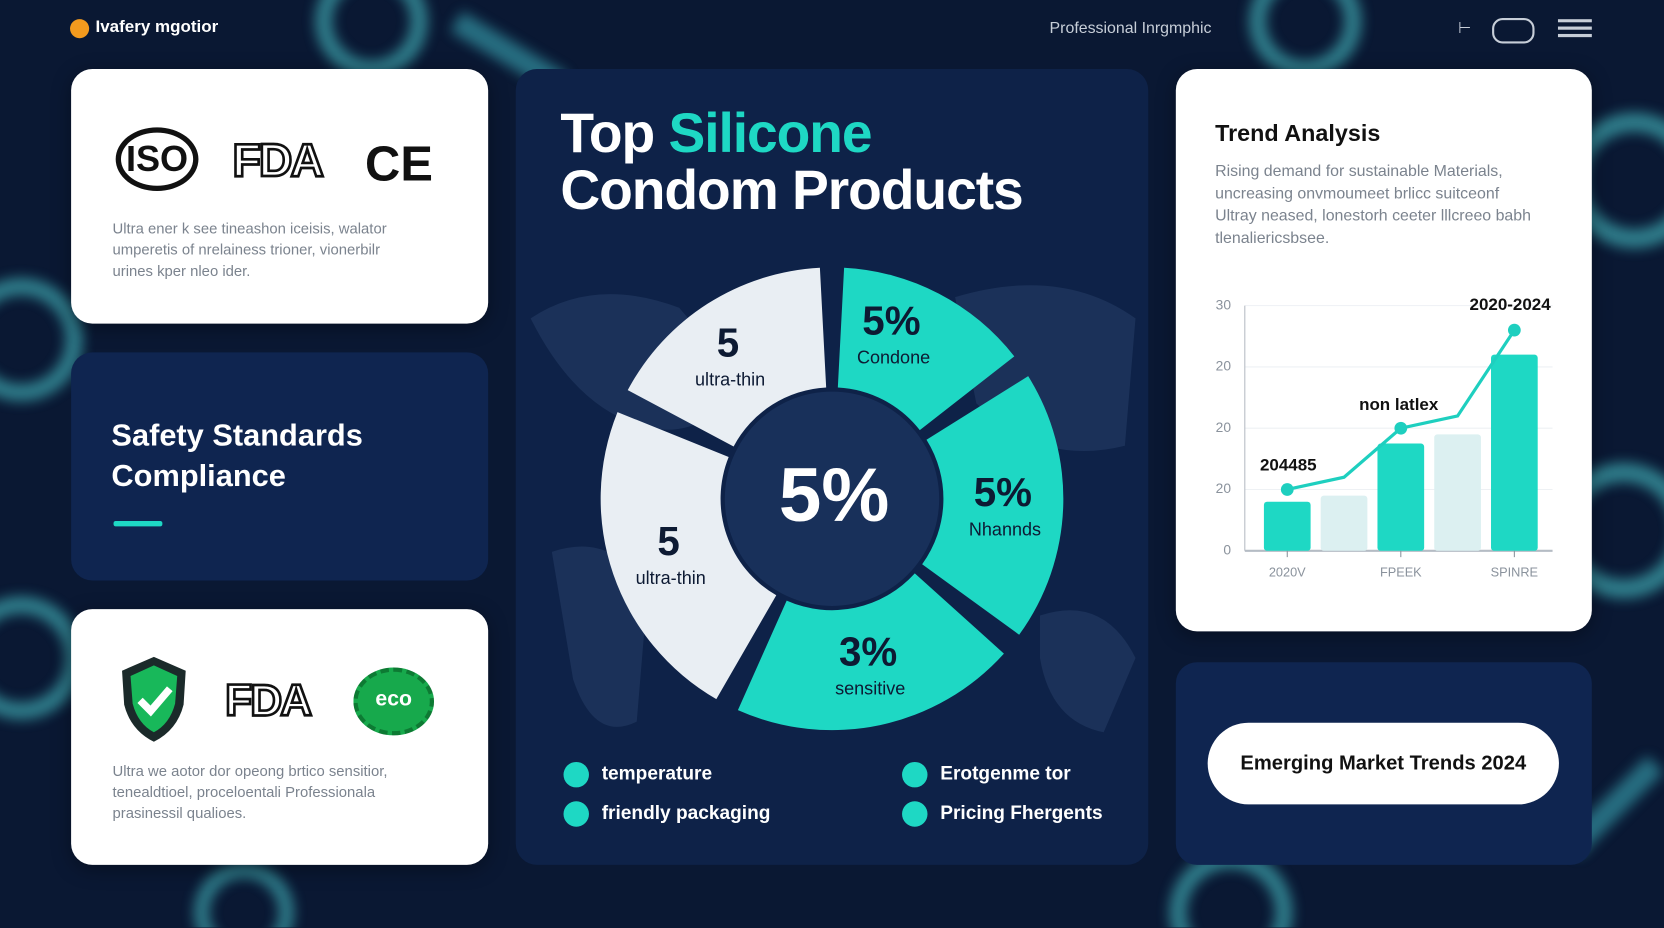 This screenshot has height=928, width=1664. What do you see at coordinates (1359, 171) in the screenshot?
I see `text-line: Rising demand for sustainable Materials,` at bounding box center [1359, 171].